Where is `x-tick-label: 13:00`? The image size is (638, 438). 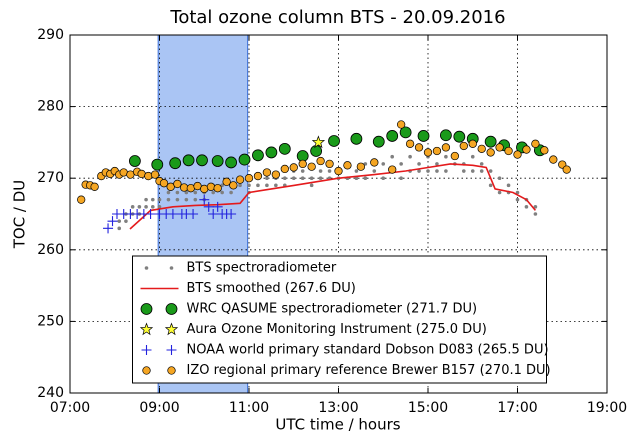 x-tick-label: 13:00 is located at coordinates (338, 408).